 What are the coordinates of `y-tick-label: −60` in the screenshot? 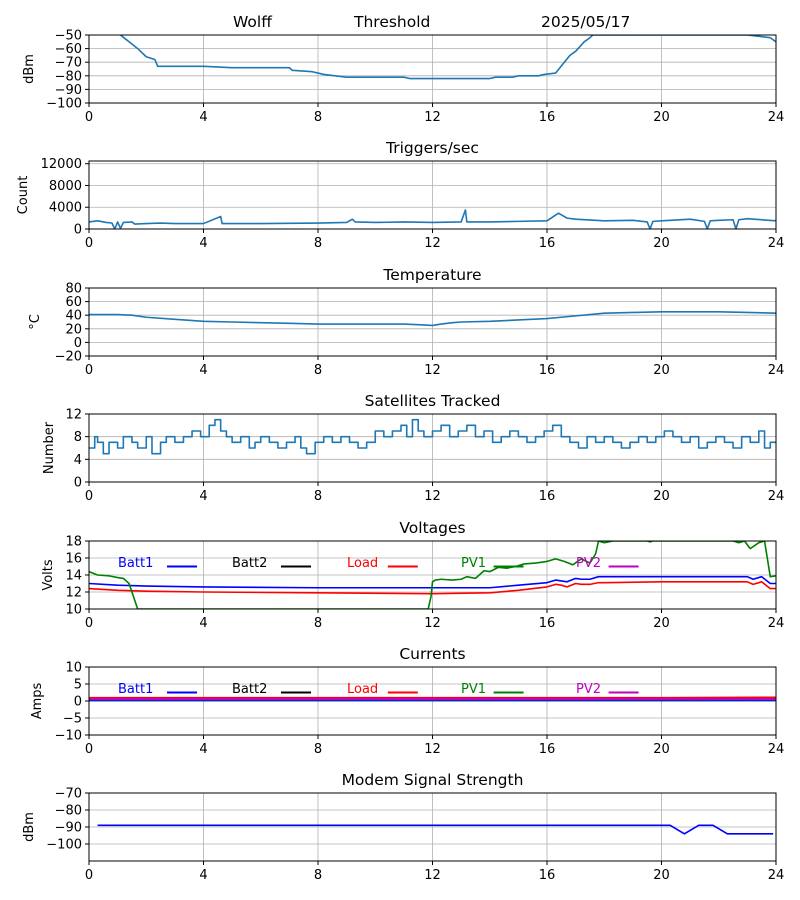 It's located at (68, 49).